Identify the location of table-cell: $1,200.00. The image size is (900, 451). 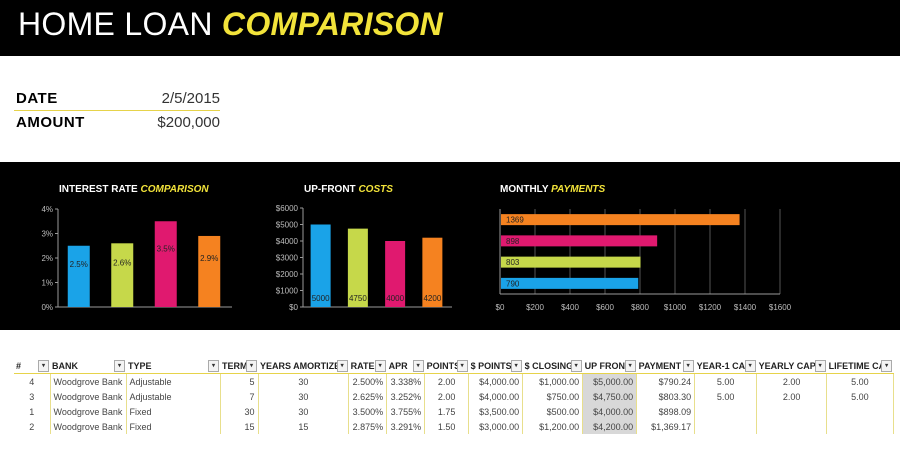
(553, 426).